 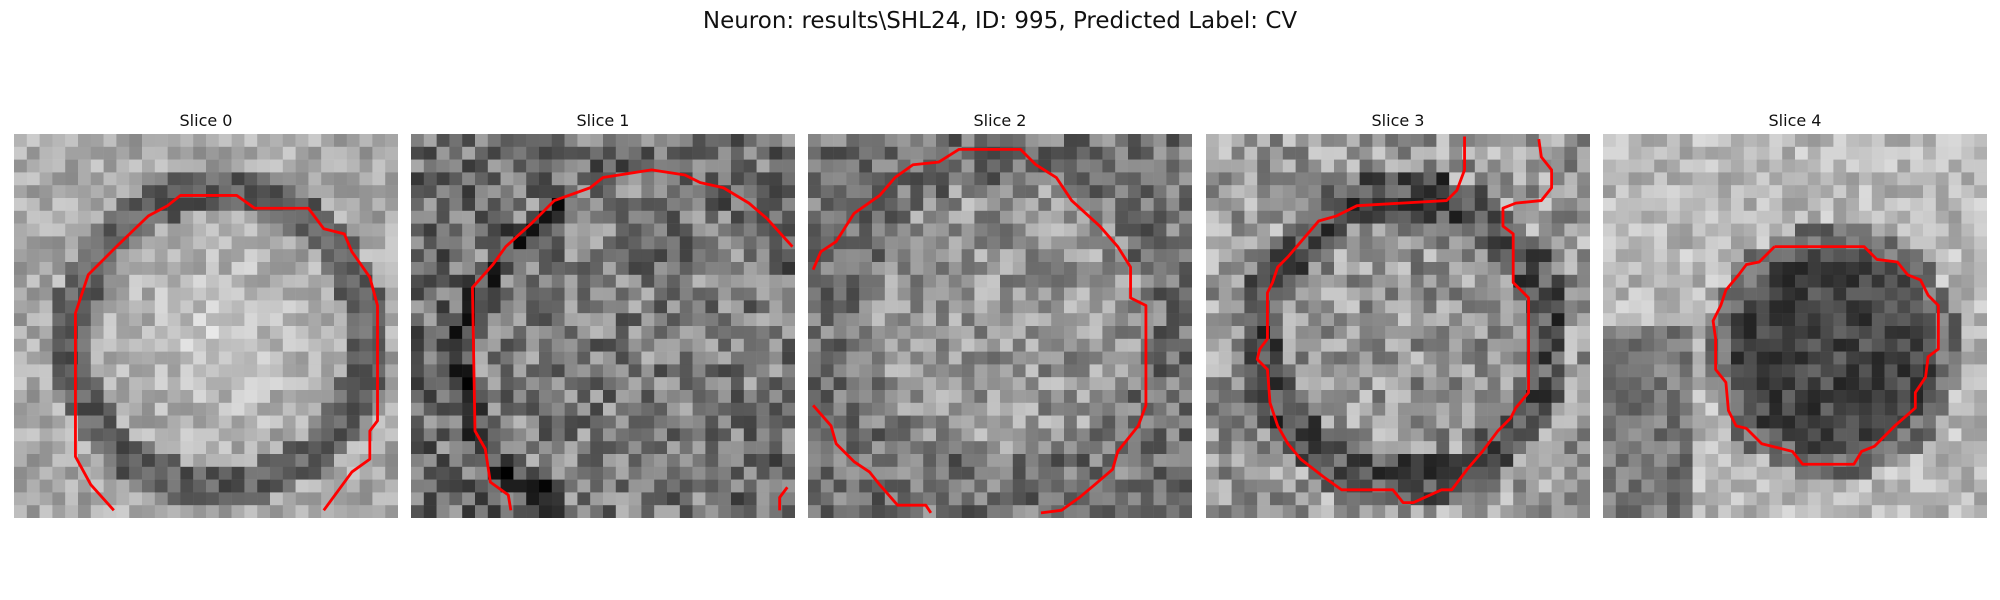 What do you see at coordinates (603, 120) in the screenshot?
I see `slice-title-1: Slice 1` at bounding box center [603, 120].